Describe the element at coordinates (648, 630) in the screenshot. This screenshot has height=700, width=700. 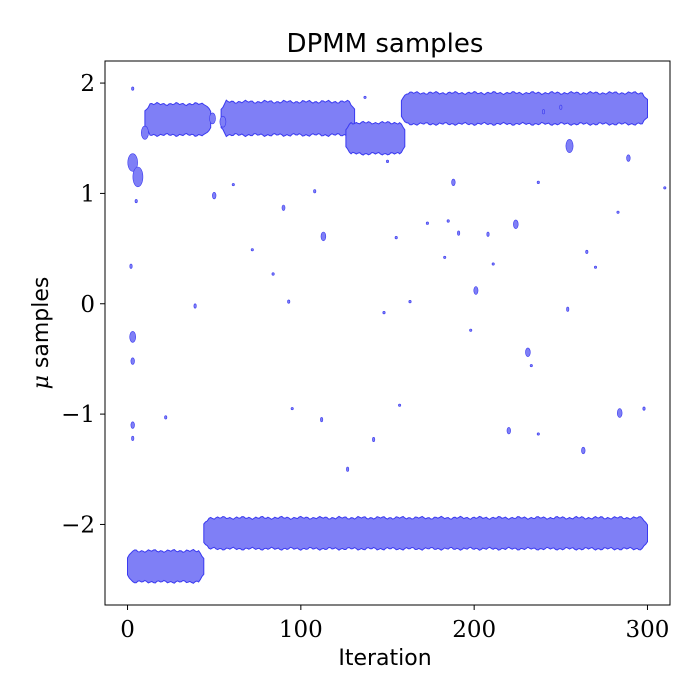
I see `x-tick-label: 300` at that location.